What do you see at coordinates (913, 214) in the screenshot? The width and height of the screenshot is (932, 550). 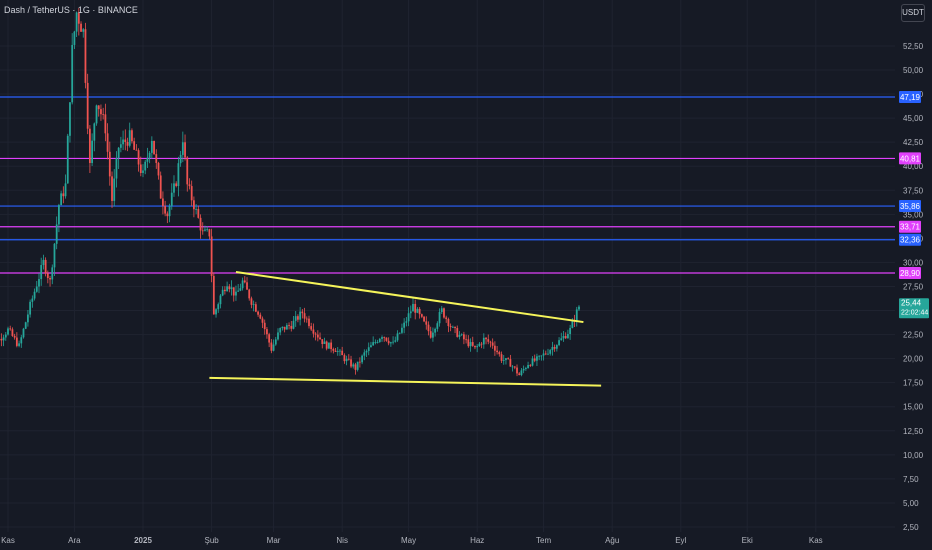 I see `price-tick-label: 35,00` at bounding box center [913, 214].